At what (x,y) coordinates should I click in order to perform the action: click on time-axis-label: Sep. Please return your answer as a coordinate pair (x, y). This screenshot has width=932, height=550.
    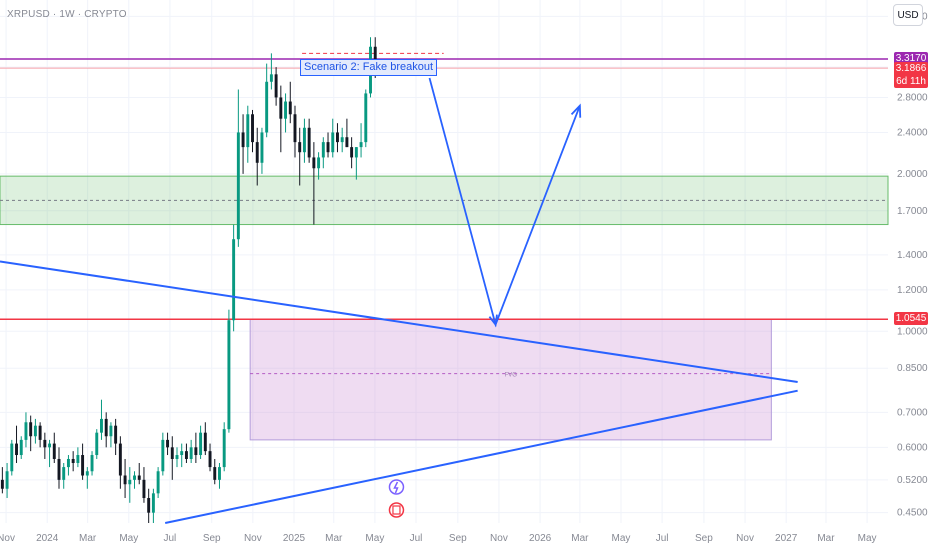
    Looking at the image, I should click on (458, 538).